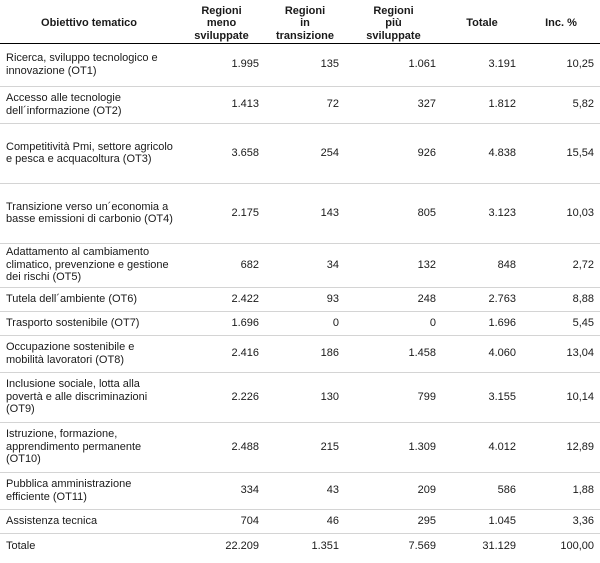 The image size is (600, 563). What do you see at coordinates (332, 490) in the screenshot?
I see `cell-in-transizione: 43` at bounding box center [332, 490].